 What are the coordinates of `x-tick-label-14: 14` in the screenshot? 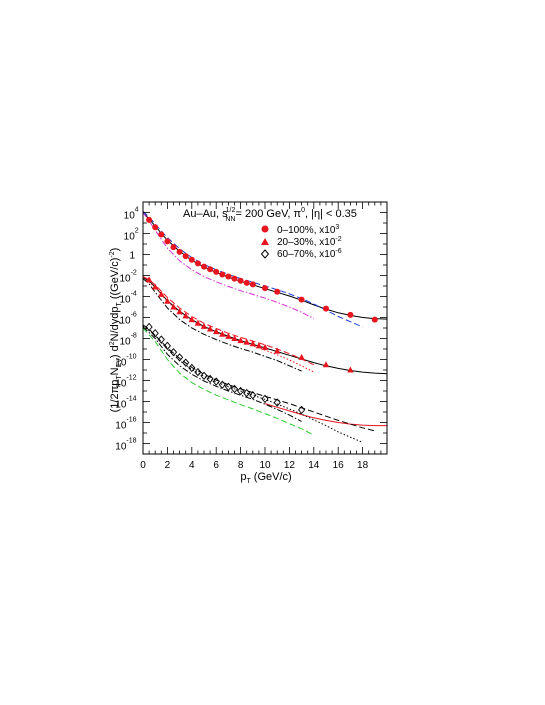 It's located at (314, 465).